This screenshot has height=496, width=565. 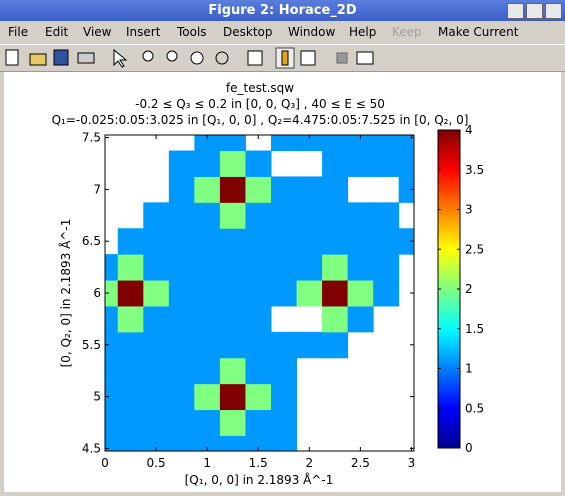 I want to click on close-button, so click(x=553, y=11).